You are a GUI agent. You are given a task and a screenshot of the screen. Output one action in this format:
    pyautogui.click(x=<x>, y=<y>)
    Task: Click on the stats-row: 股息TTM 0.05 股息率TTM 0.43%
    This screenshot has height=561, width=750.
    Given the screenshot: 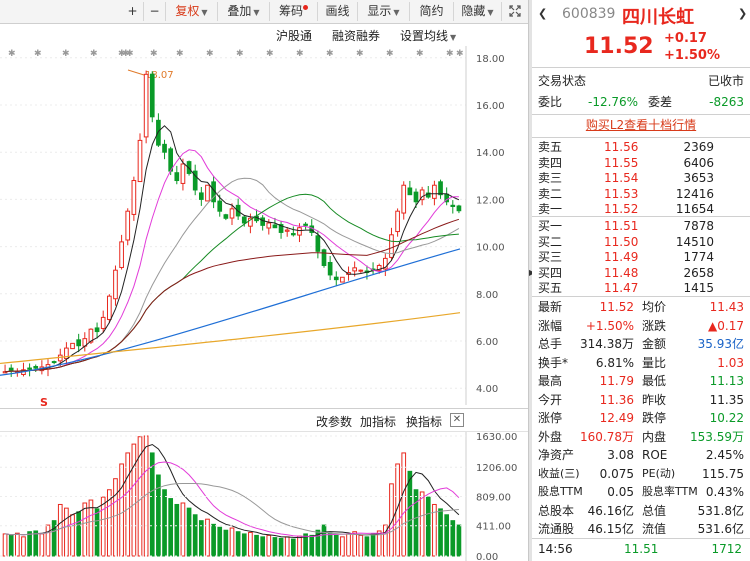 What is the action you would take?
    pyautogui.click(x=641, y=492)
    